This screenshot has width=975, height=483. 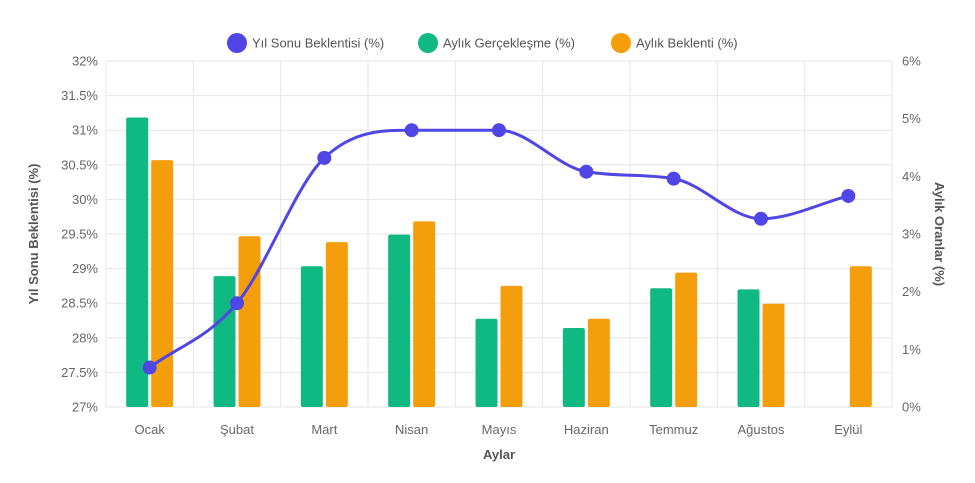 I want to click on legend-label: Yıl Sonu Beklentisi (%), so click(x=318, y=43).